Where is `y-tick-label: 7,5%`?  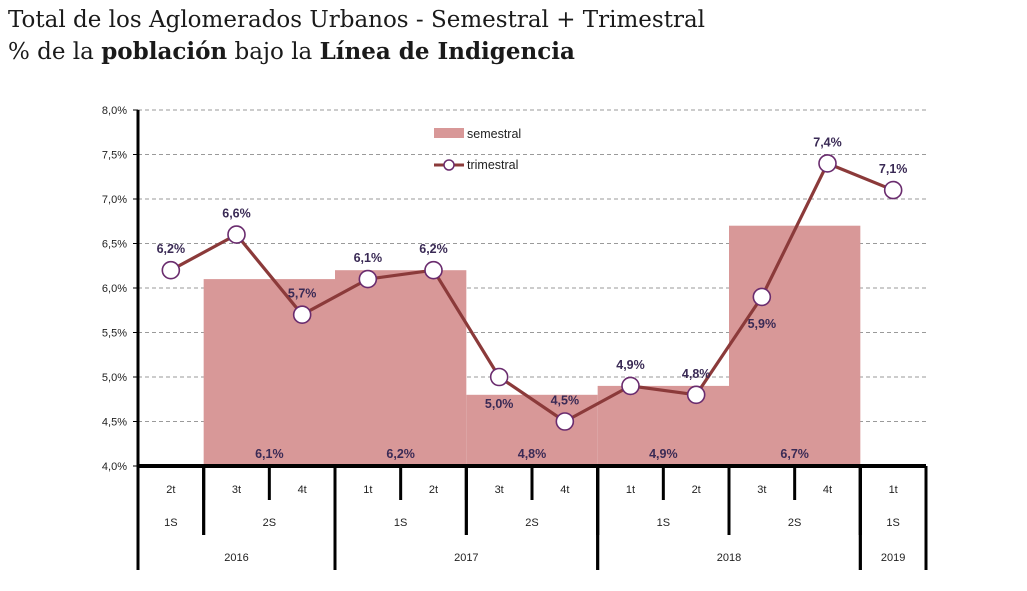
y-tick-label: 7,5% is located at coordinates (114, 156).